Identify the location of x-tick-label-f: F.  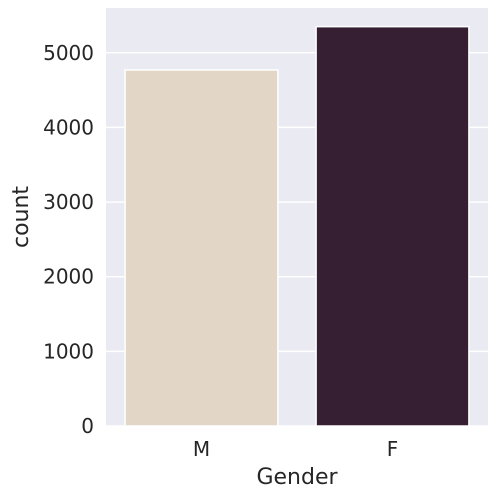
(393, 449).